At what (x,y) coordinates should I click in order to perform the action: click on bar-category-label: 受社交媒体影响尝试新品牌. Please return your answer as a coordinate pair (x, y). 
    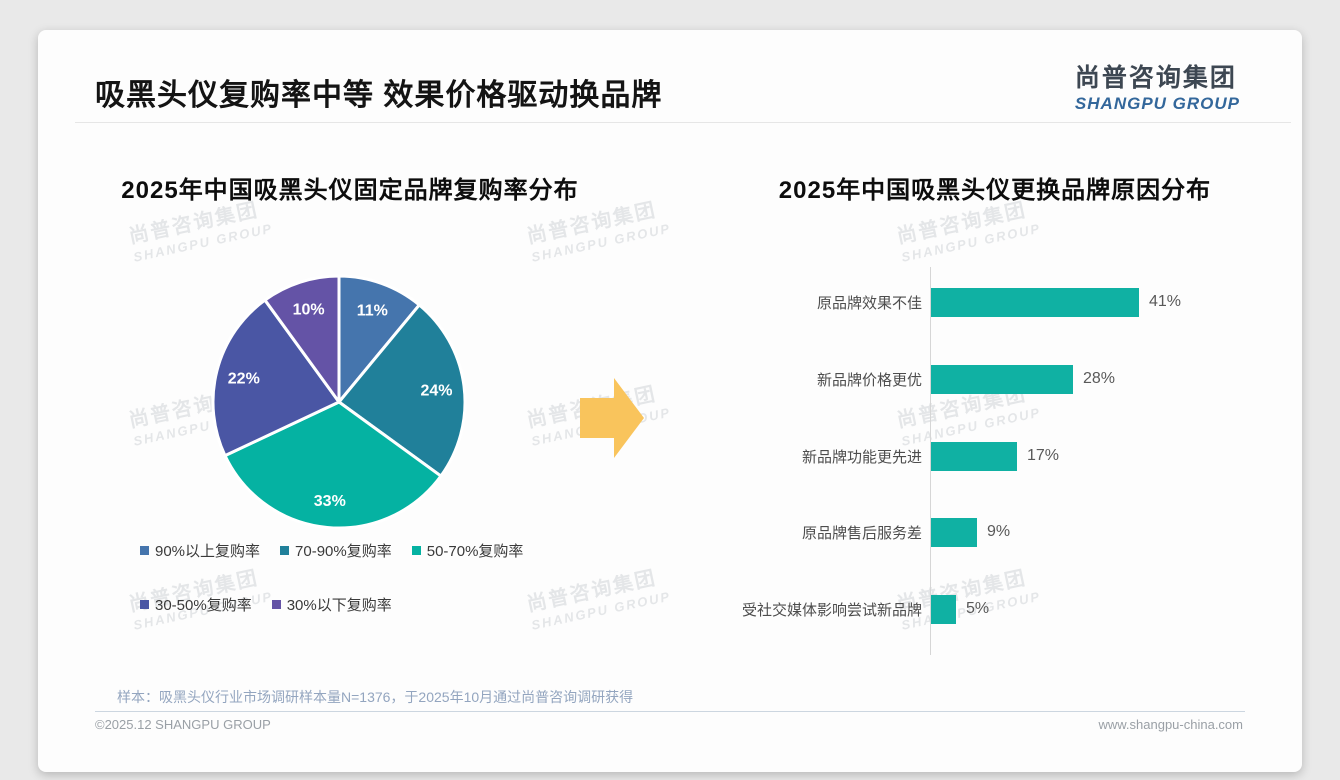
    Looking at the image, I should click on (832, 610).